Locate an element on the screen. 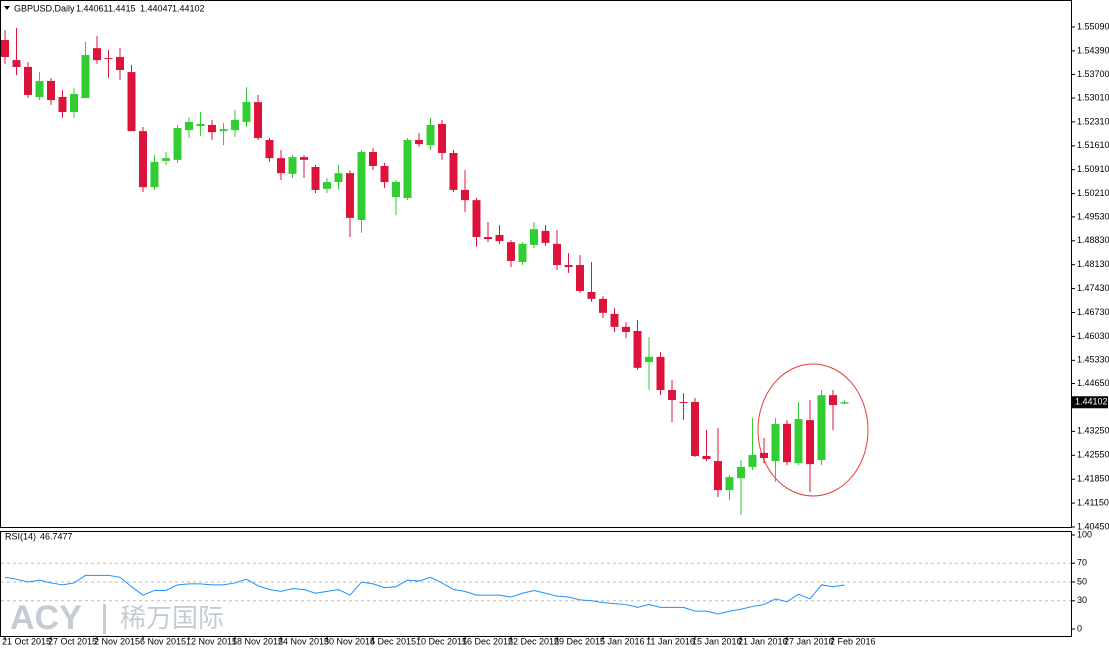  x-tick-label: 15 Jan 2016 is located at coordinates (717, 641).